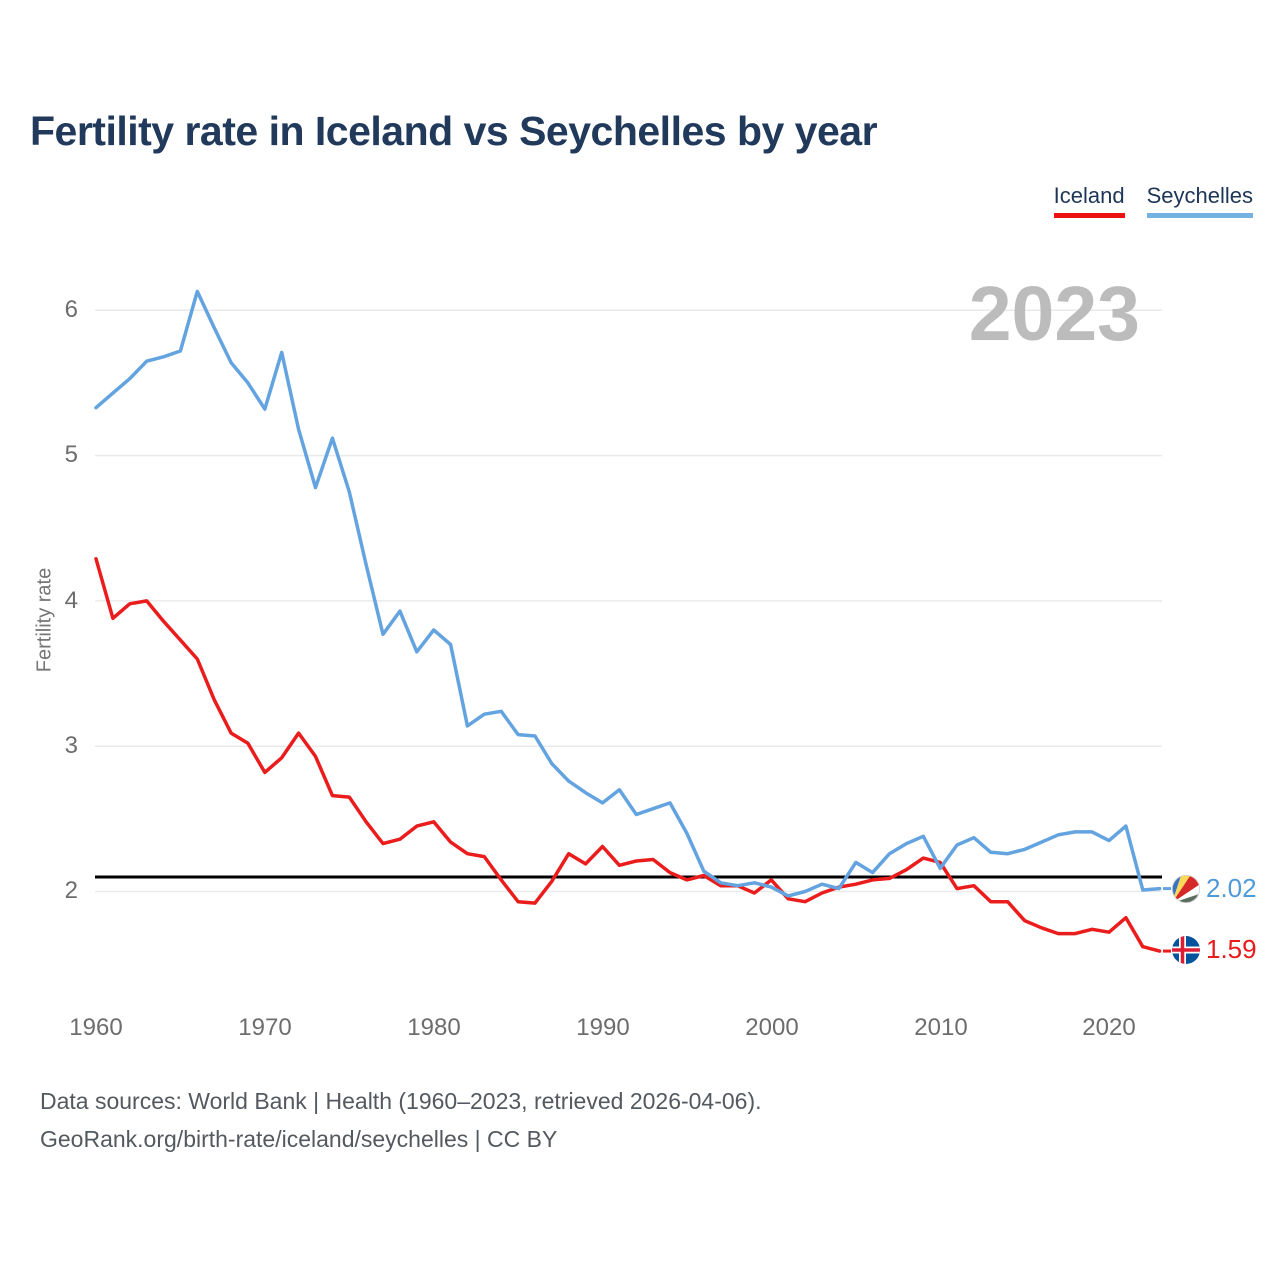 The image size is (1280, 1280). Describe the element at coordinates (71, 454) in the screenshot. I see `y-tick-label: 5` at that location.